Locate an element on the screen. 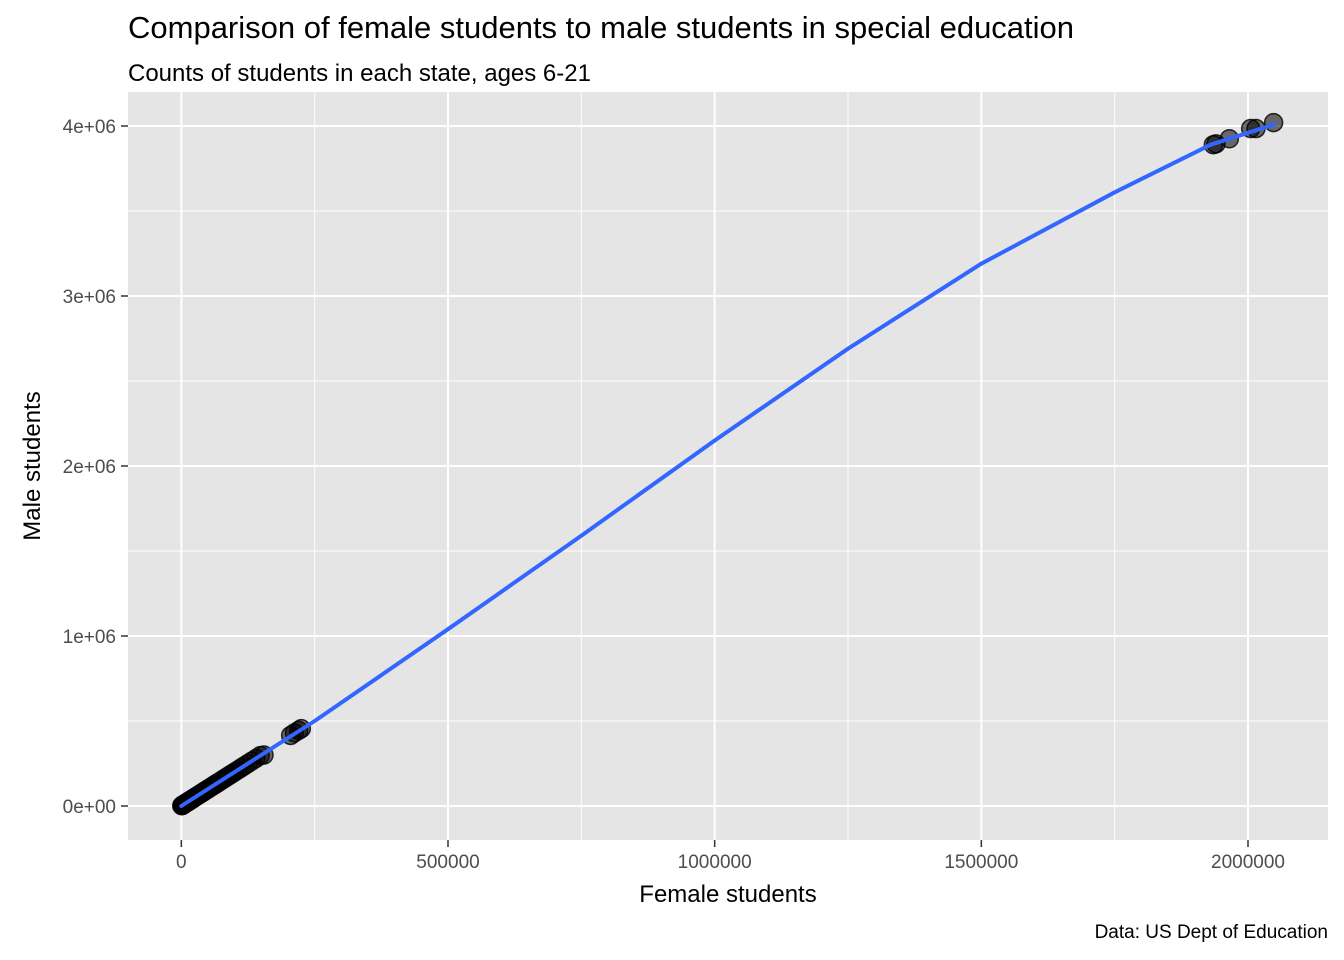 The width and height of the screenshot is (1344, 960). x-tick-label: 0 is located at coordinates (181, 862).